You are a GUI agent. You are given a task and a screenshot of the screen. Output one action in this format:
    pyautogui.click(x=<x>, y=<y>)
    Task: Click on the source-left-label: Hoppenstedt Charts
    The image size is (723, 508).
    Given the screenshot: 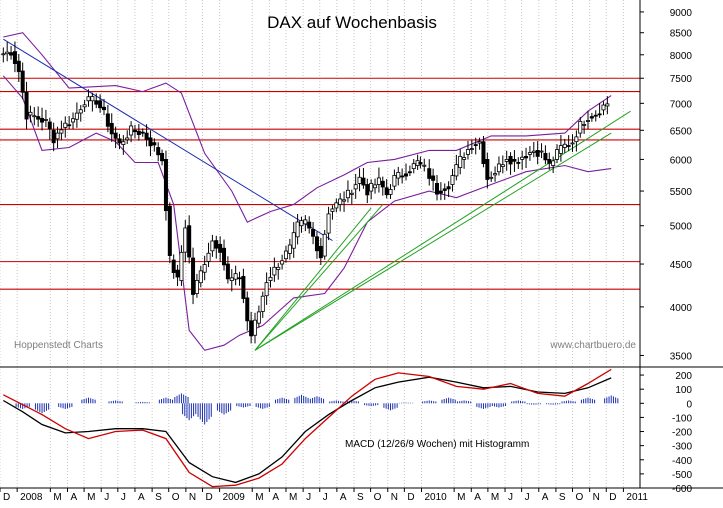 What is the action you would take?
    pyautogui.click(x=58, y=345)
    